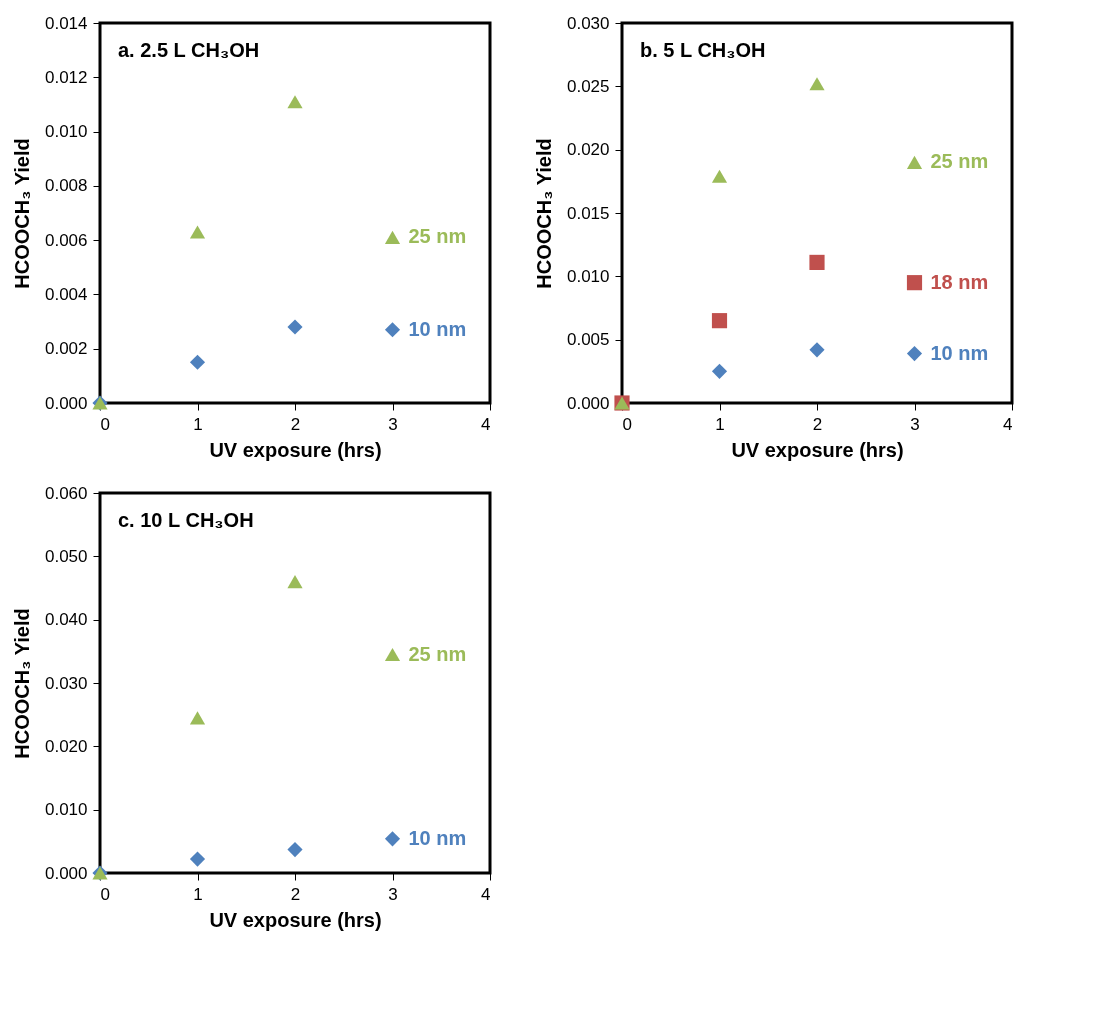 This screenshot has width=1109, height=1016. I want to click on series-label: 18 nm, so click(959, 281).